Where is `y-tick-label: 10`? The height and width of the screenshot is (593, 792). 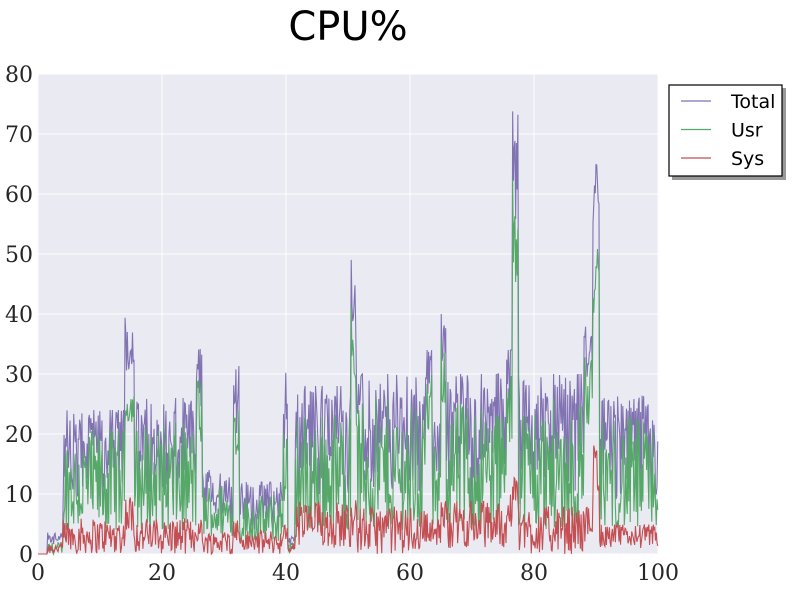 y-tick-label: 10 is located at coordinates (19, 495).